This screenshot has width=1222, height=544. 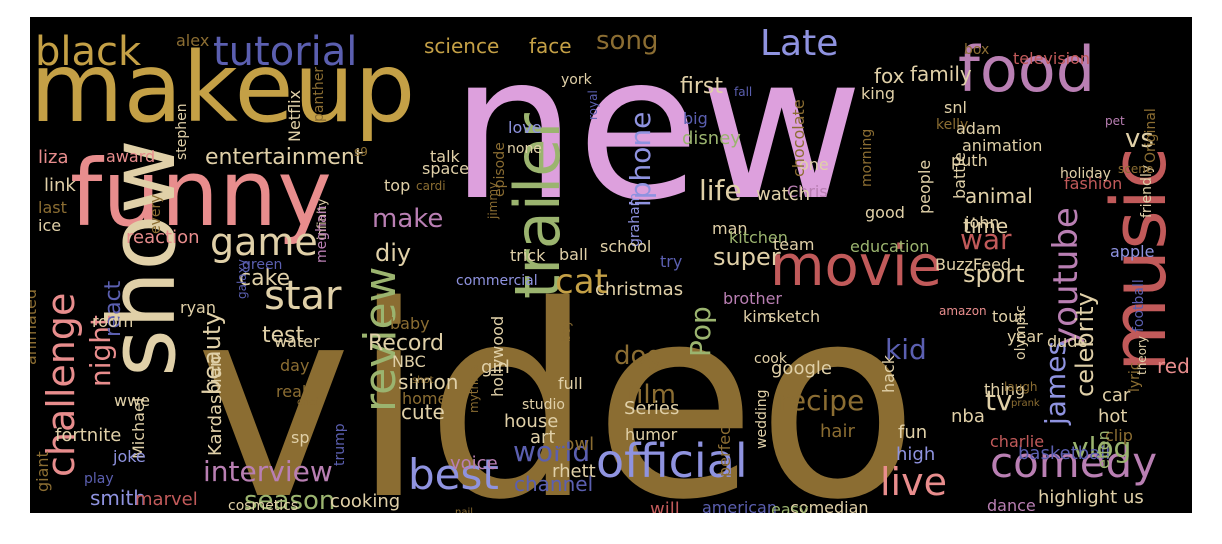 I want to click on word-food: food, so click(x=1026, y=69).